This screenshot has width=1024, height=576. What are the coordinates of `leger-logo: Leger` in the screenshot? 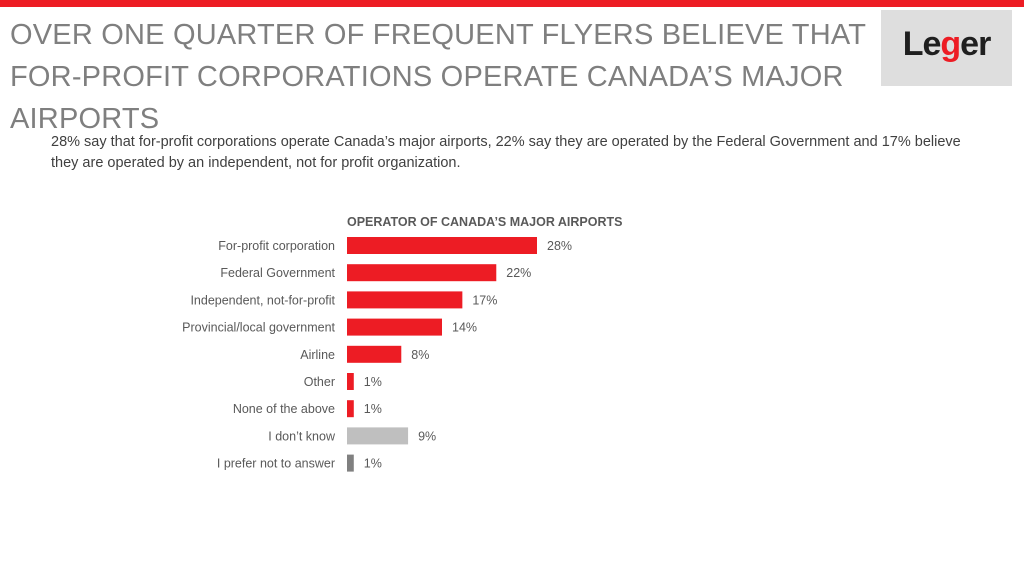 It's located at (946, 48).